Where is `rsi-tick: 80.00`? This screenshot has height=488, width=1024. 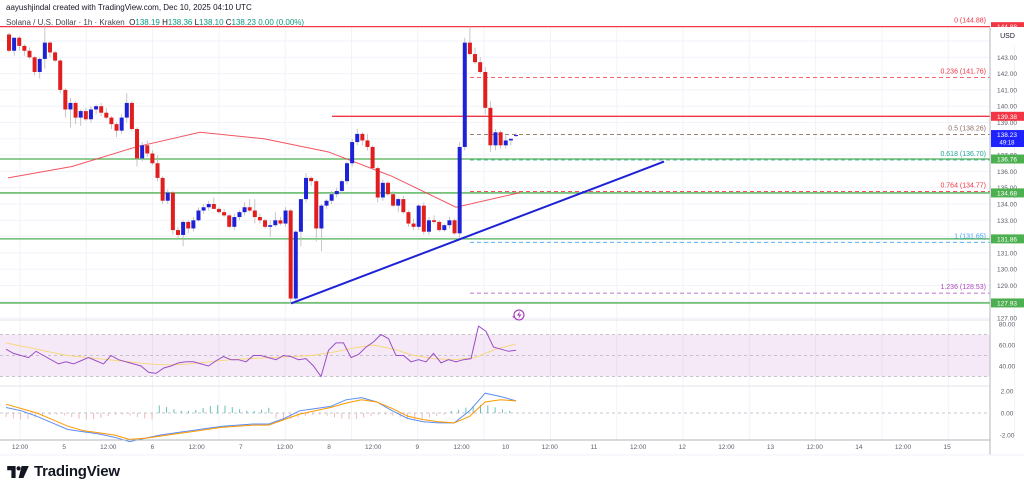
rsi-tick: 80.00 is located at coordinates (1007, 325).